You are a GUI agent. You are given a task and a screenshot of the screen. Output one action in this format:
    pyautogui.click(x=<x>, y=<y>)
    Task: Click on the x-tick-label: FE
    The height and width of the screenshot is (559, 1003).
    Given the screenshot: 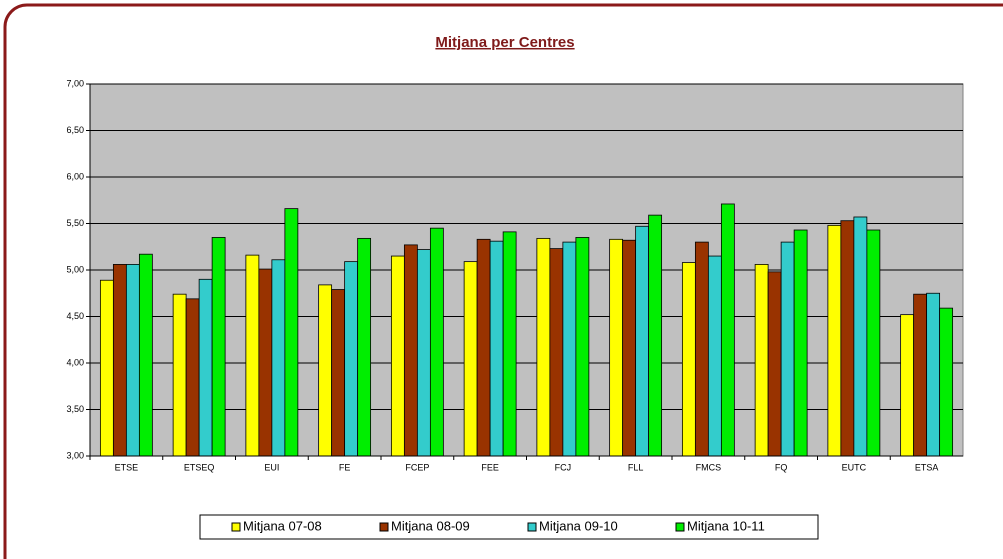 What is the action you would take?
    pyautogui.click(x=345, y=467)
    